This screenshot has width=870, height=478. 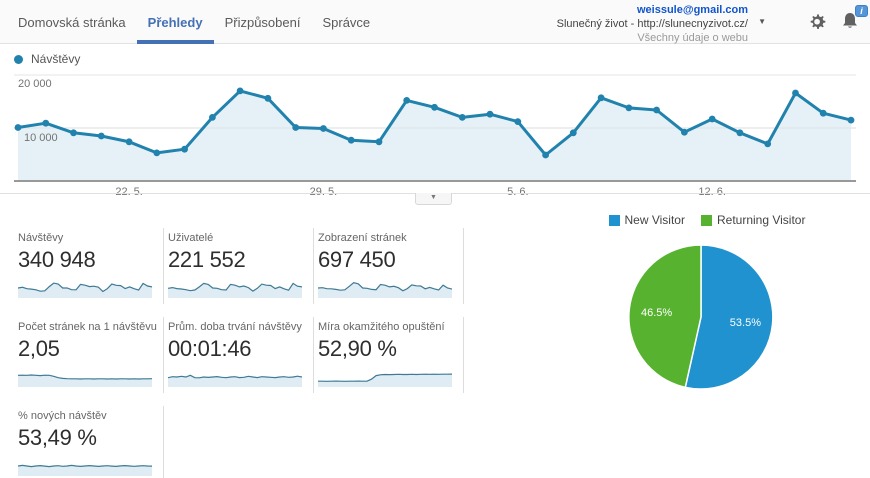 I want to click on new-visitor-swatch-icon, so click(x=614, y=220).